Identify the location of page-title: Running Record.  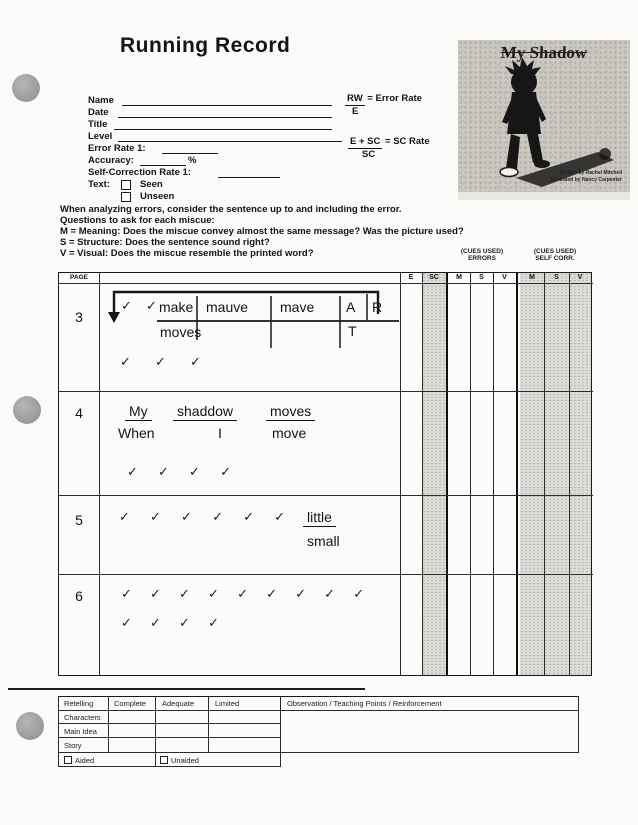
(205, 45).